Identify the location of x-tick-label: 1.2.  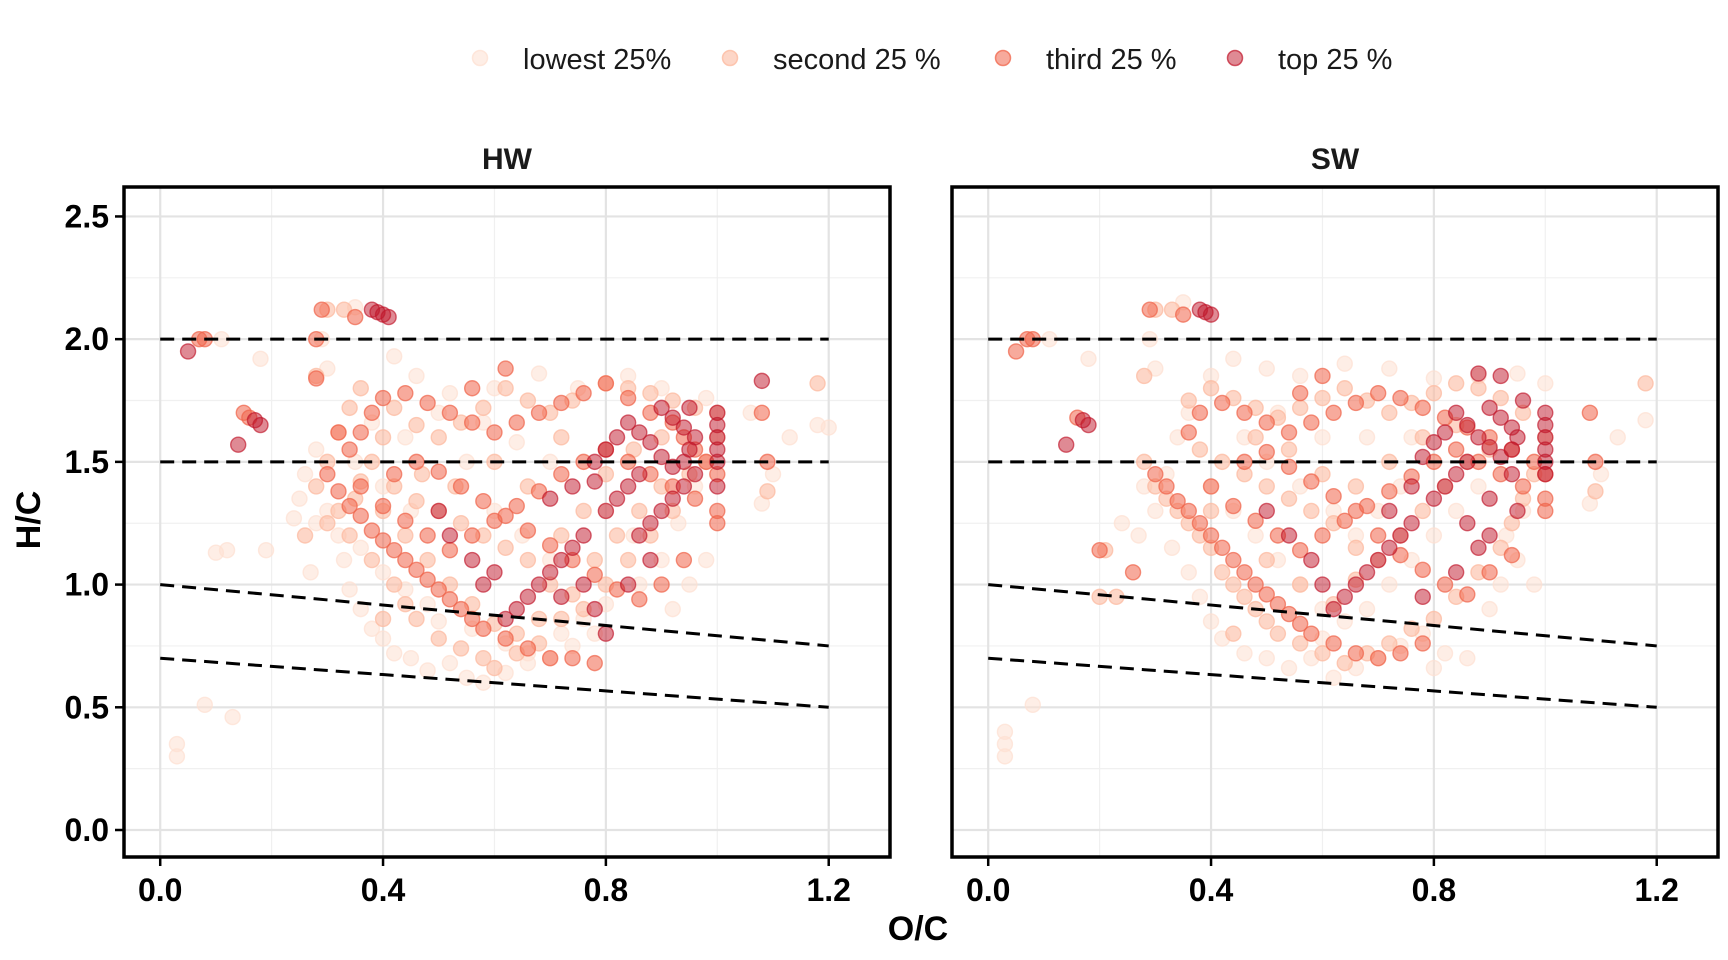
(828, 890).